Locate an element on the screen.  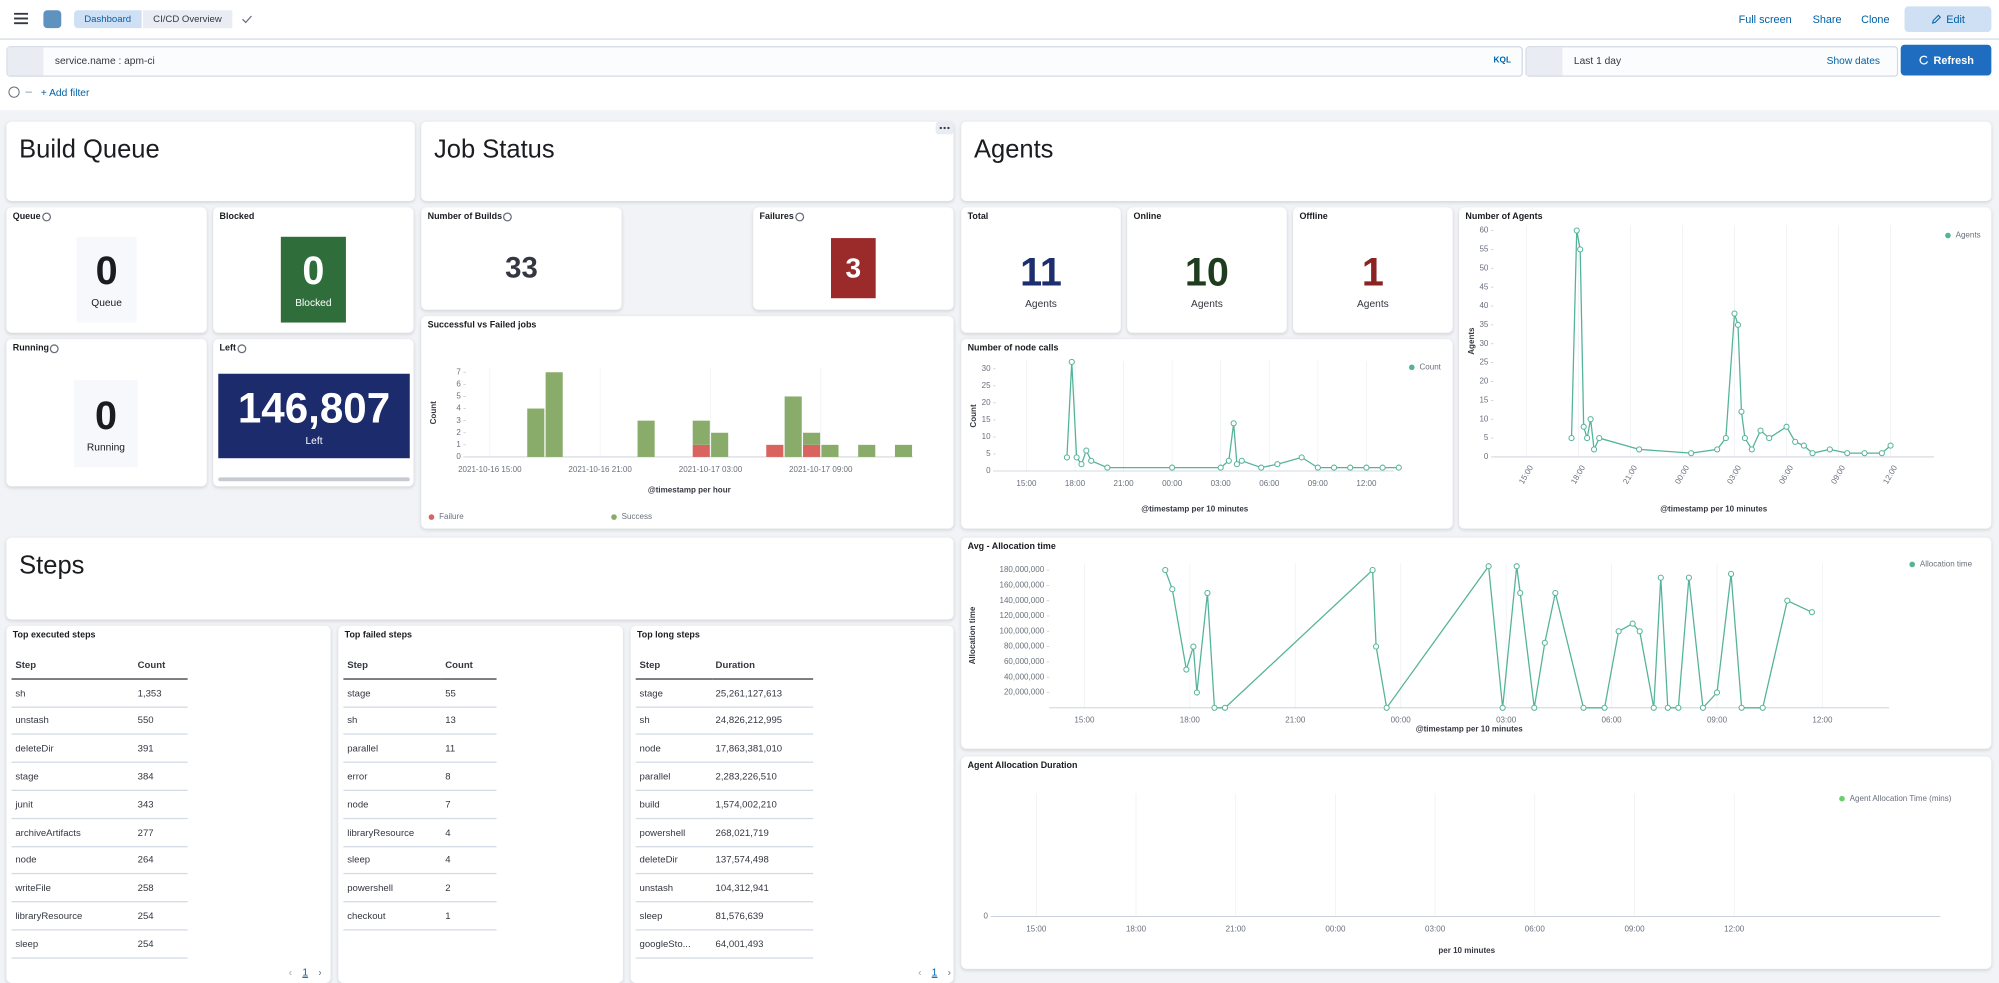
metric-panel: Left 146,807 Left is located at coordinates (313, 413).